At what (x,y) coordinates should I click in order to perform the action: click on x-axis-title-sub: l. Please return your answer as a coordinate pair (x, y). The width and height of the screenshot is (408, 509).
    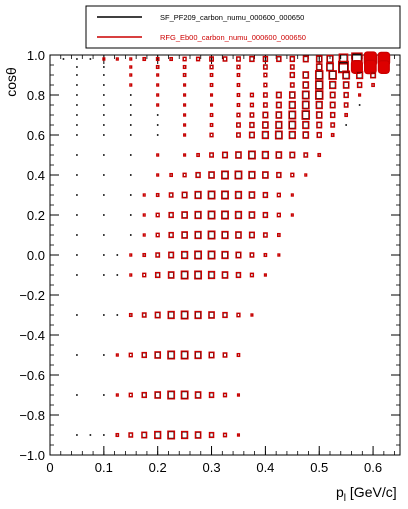
    Looking at the image, I should click on (345, 498).